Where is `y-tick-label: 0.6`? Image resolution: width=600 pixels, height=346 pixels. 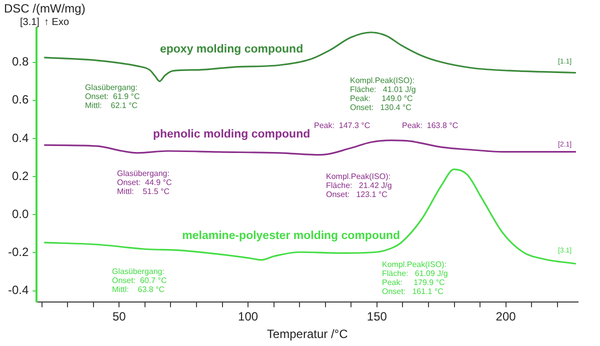
y-tick-label: 0.6 is located at coordinates (20, 99).